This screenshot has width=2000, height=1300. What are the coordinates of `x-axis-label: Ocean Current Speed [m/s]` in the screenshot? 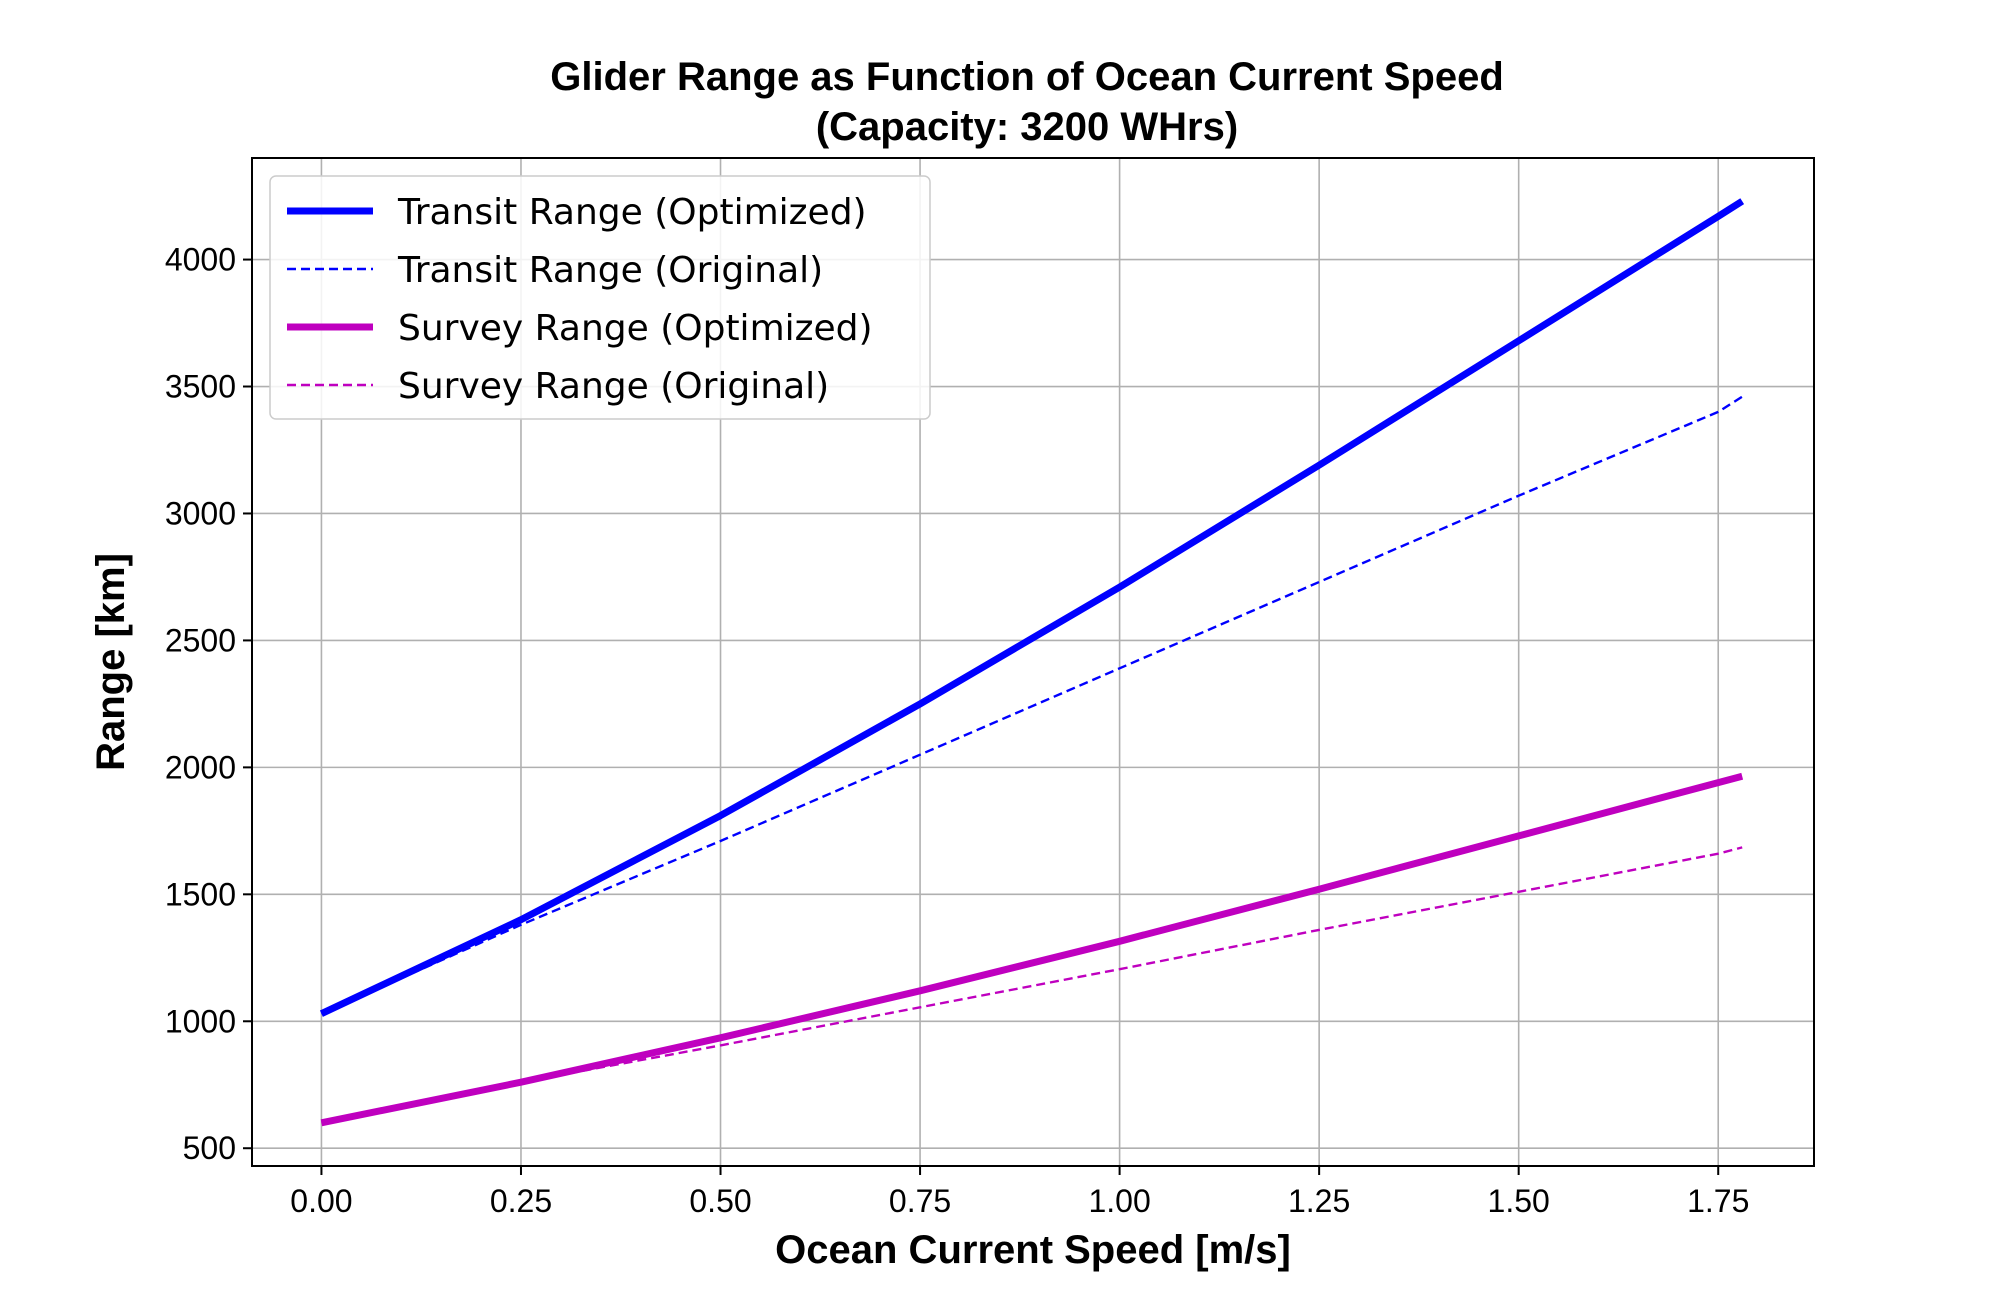 It's located at (1033, 1250).